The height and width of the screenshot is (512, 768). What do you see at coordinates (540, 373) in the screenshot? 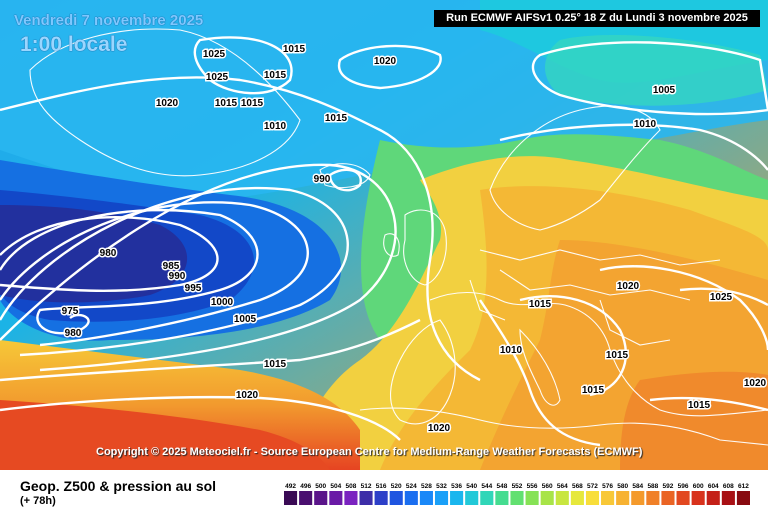
I see `isobar-1010-med` at bounding box center [540, 373].